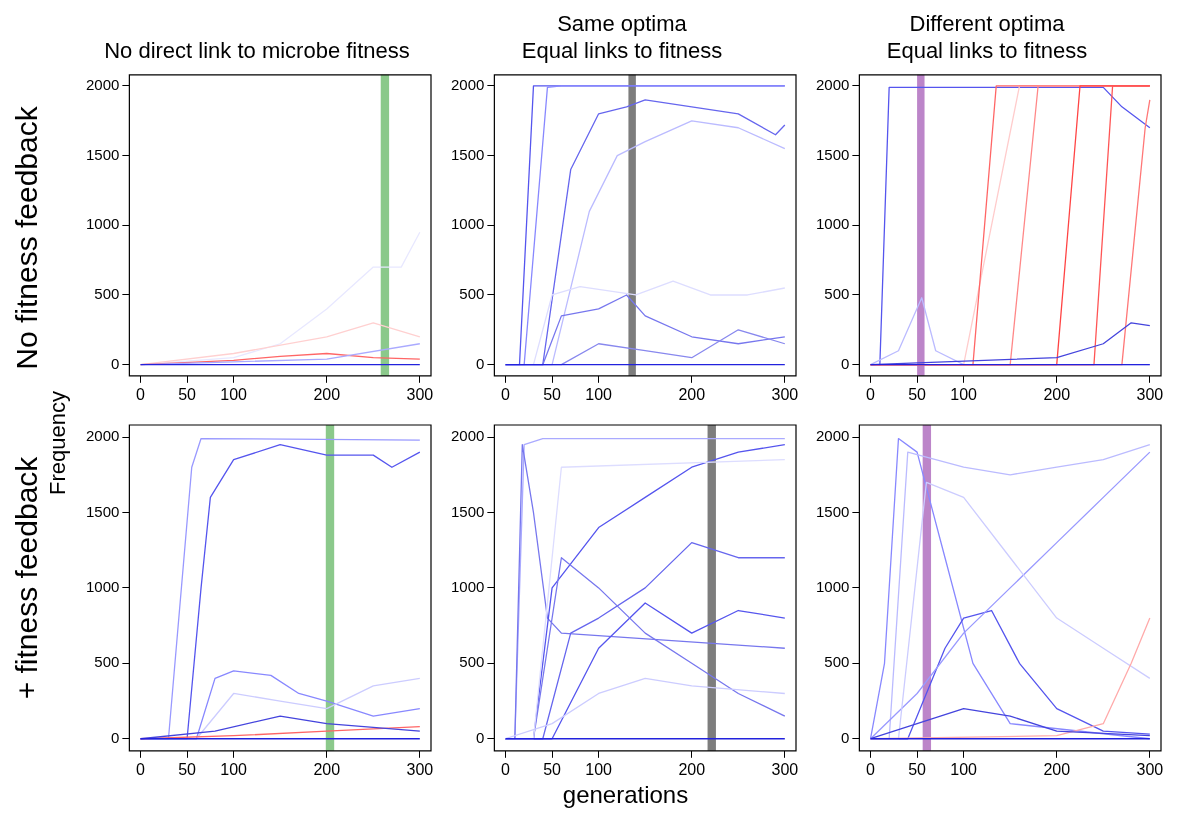  What do you see at coordinates (625, 795) in the screenshot?
I see `x-axis-title: generations` at bounding box center [625, 795].